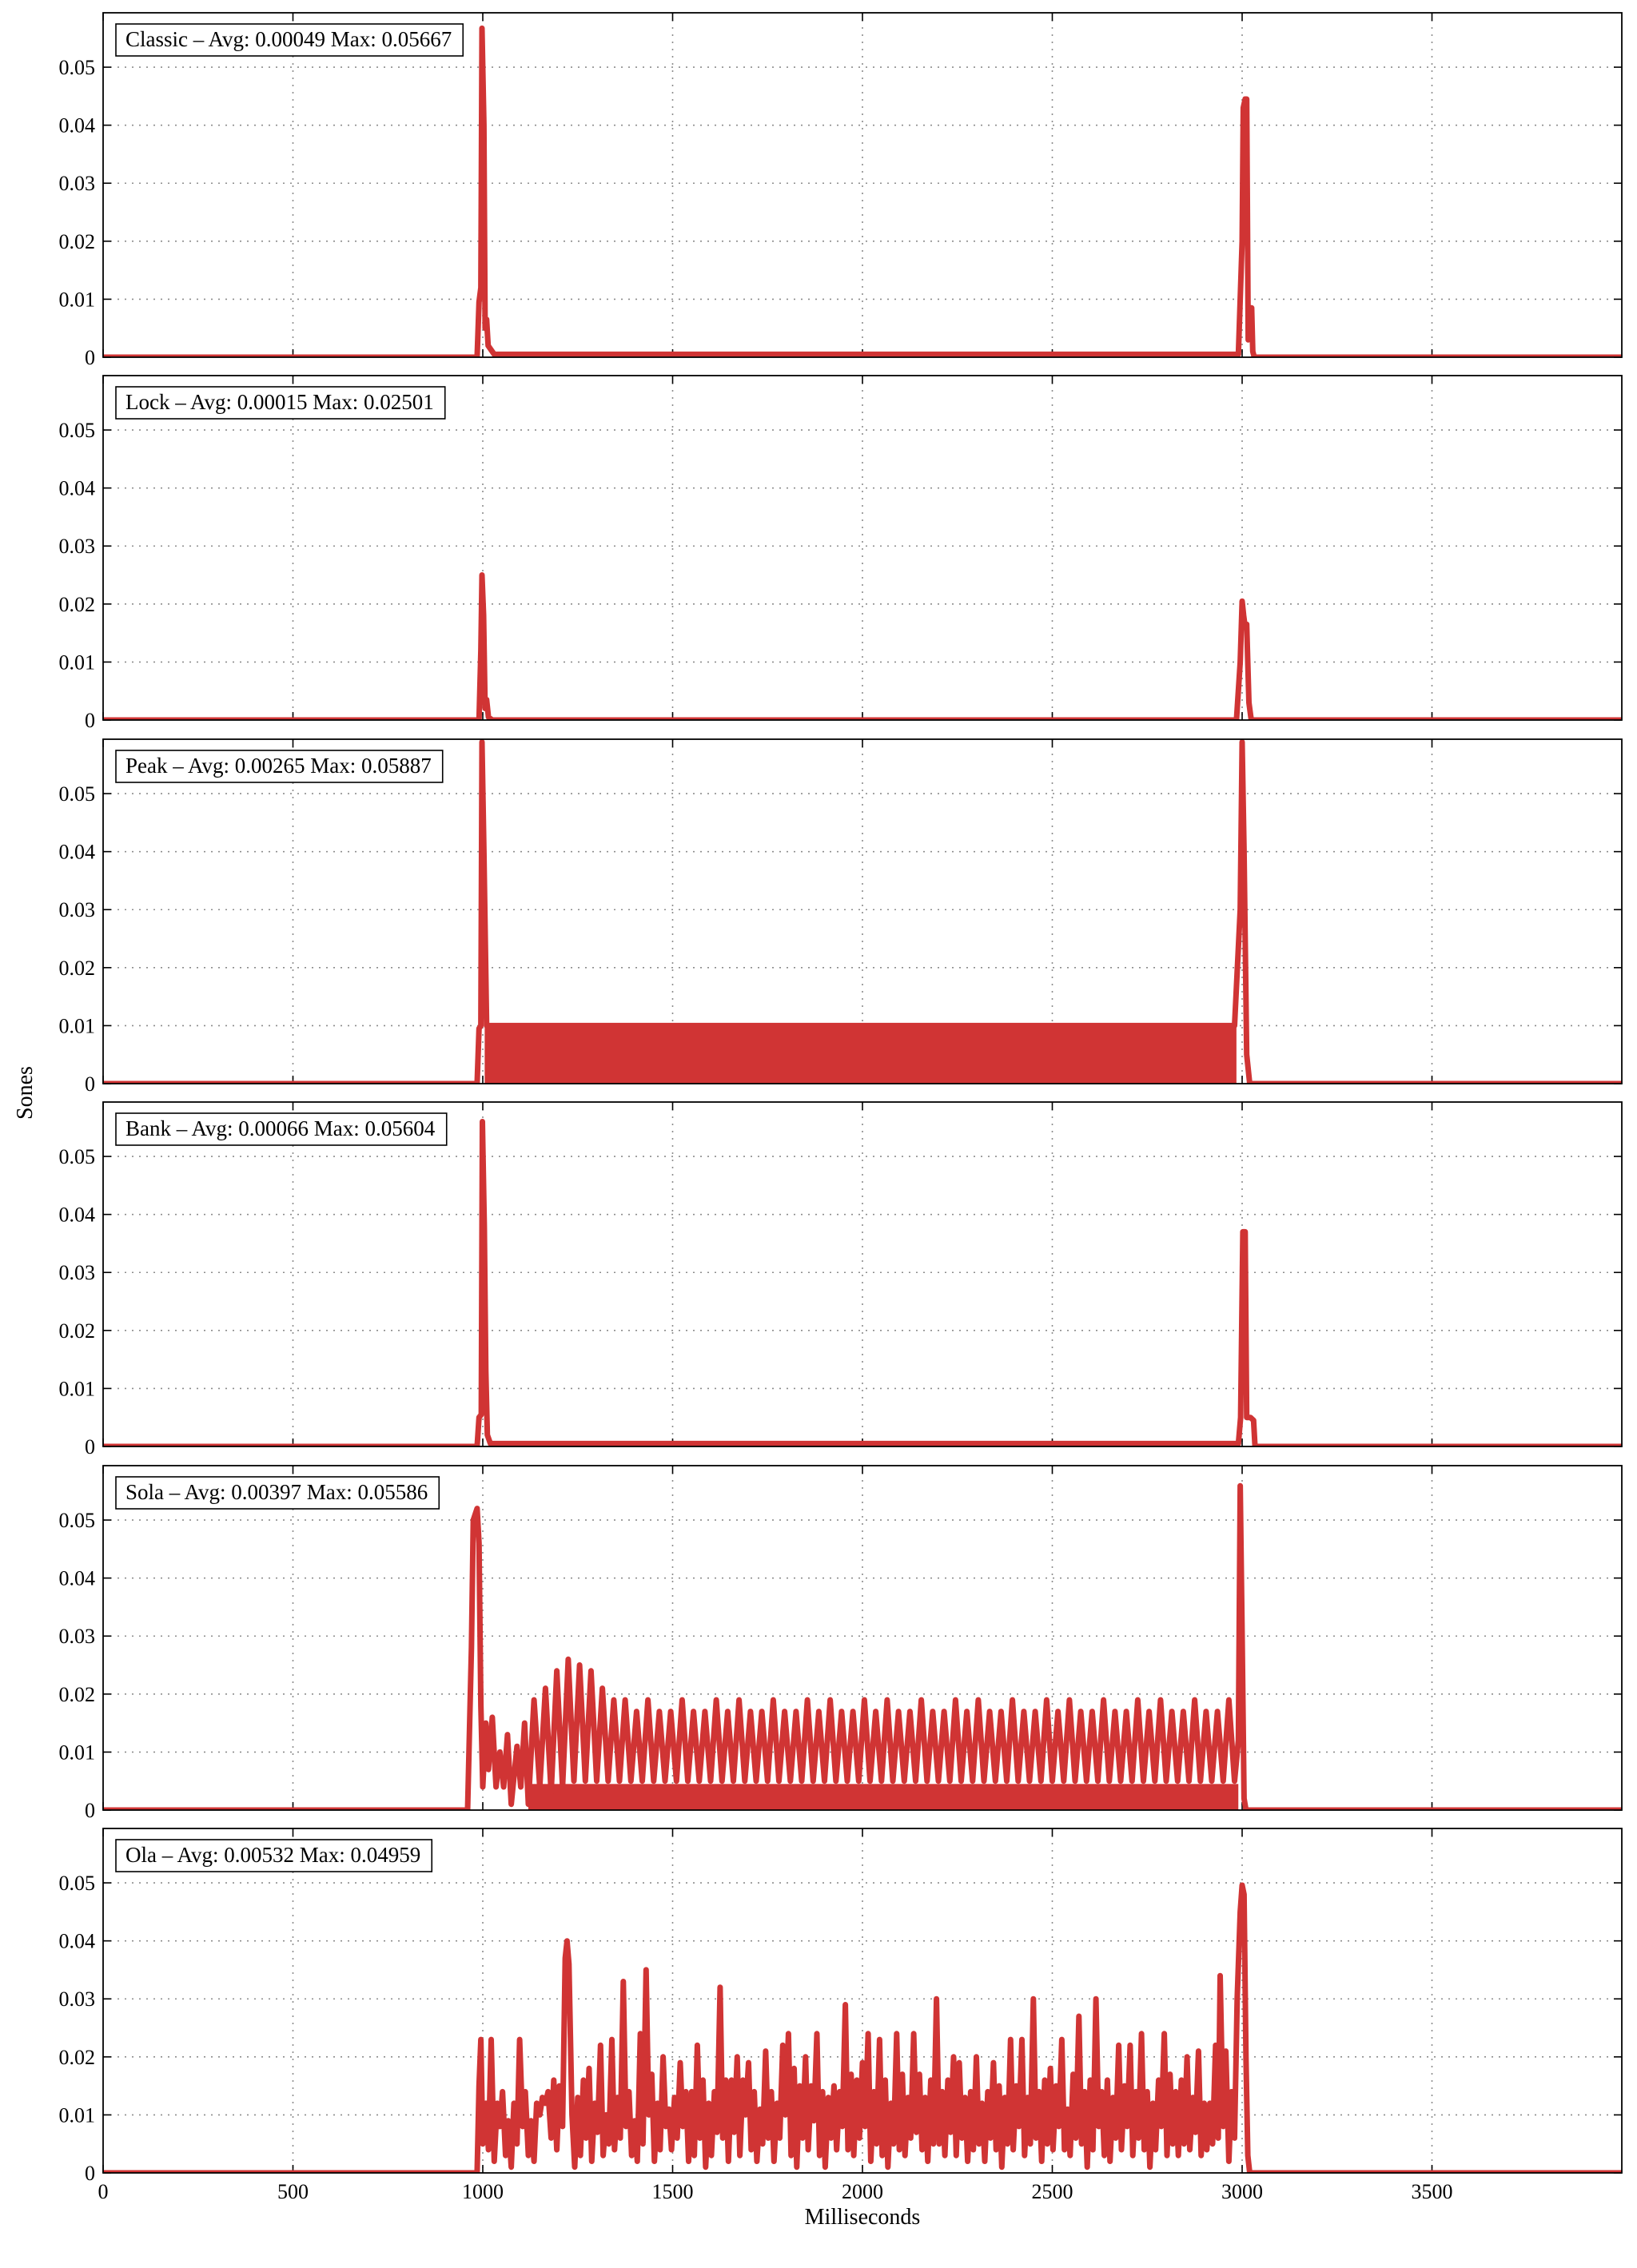 This screenshot has height=2268, width=1637. I want to click on legend: Peak – Avg: 0.00265 Max: 0.05887, so click(279, 766).